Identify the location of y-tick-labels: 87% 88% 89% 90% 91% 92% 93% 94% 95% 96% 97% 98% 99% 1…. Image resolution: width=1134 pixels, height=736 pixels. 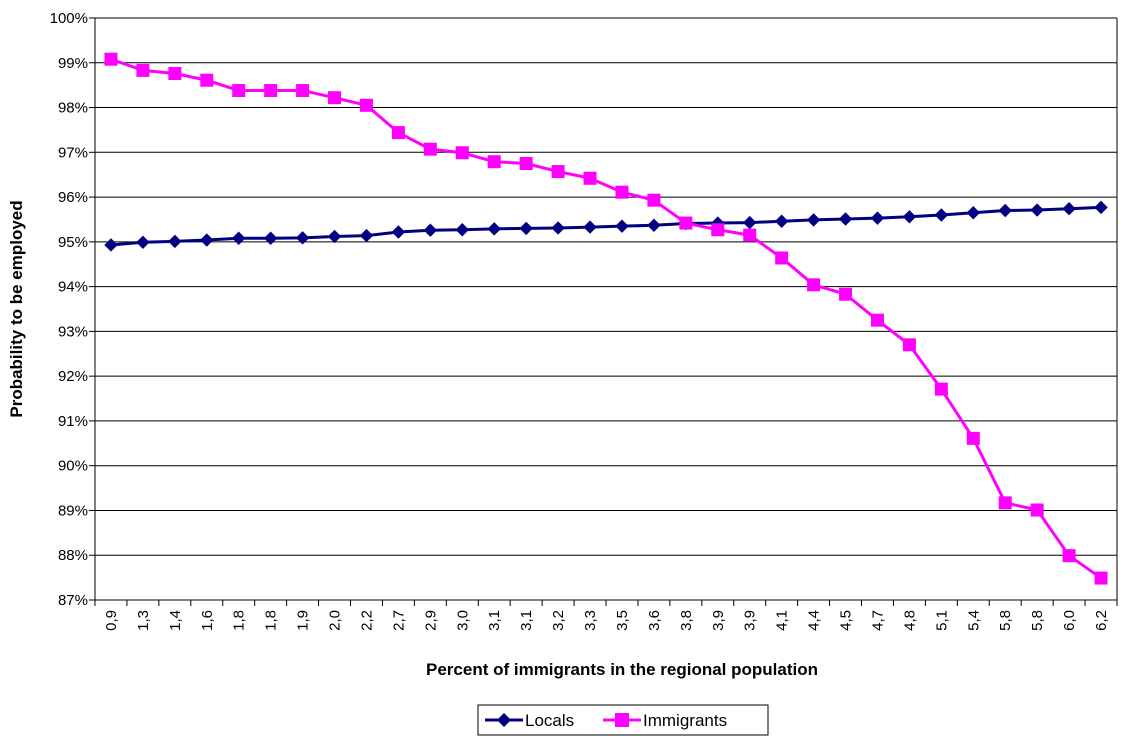
(69, 309).